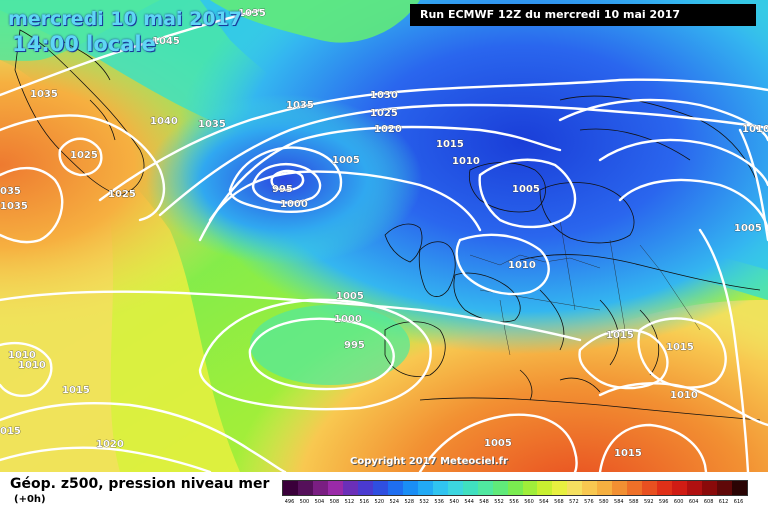 This screenshot has width=768, height=512. Describe the element at coordinates (604, 502) in the screenshot. I see `color-scale-label: 580` at that location.